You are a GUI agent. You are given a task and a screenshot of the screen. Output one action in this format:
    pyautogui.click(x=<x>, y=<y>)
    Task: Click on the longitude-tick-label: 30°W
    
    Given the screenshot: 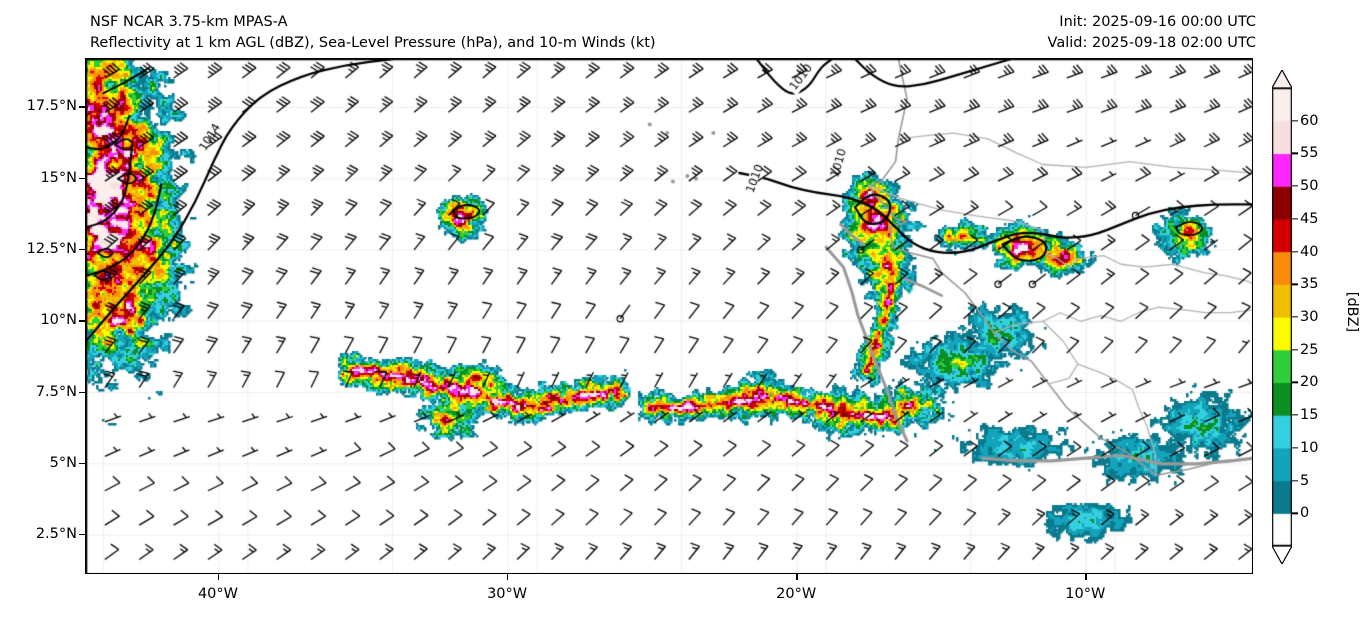 What is the action you would take?
    pyautogui.click(x=507, y=594)
    